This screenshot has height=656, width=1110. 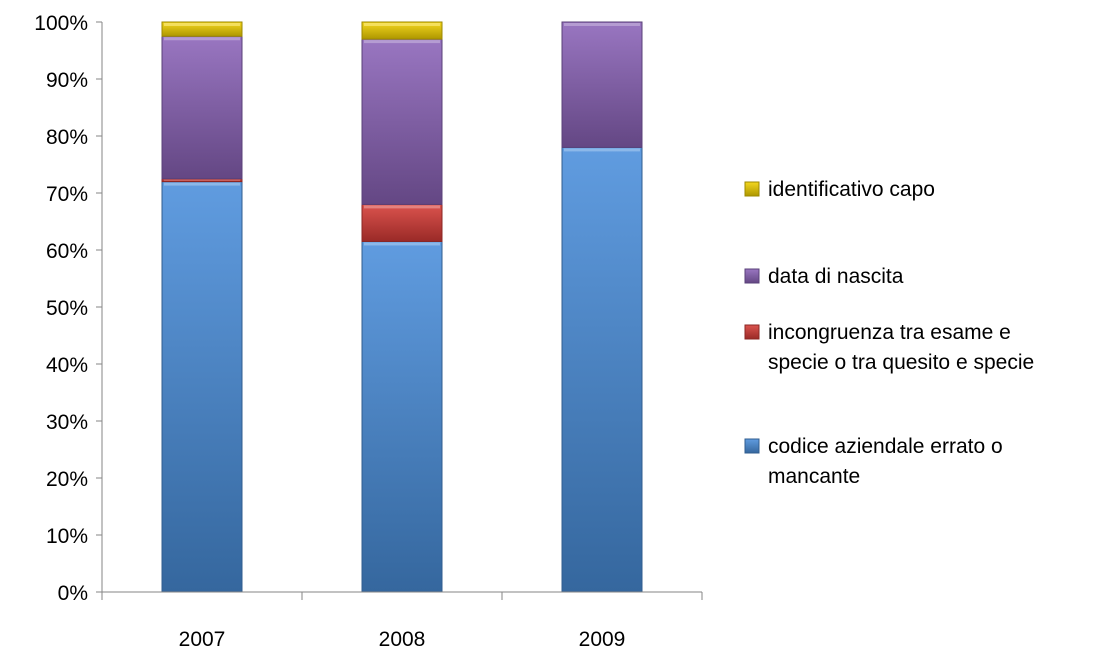 I want to click on legend-label-2: specie o tra quesito e specie, so click(x=901, y=362).